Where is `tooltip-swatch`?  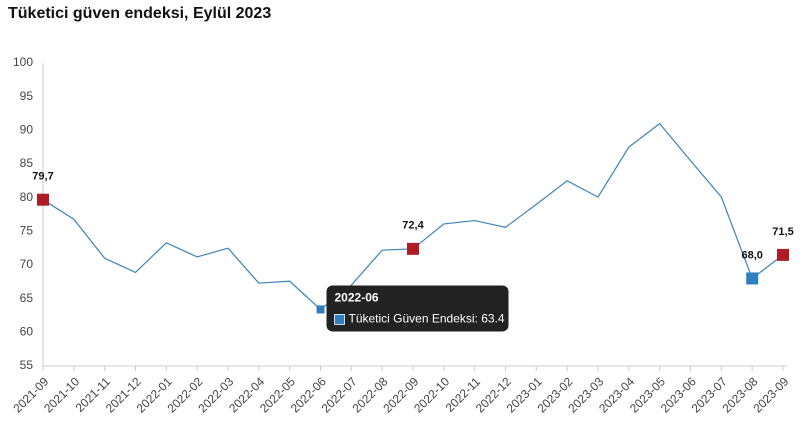 tooltip-swatch is located at coordinates (339, 319).